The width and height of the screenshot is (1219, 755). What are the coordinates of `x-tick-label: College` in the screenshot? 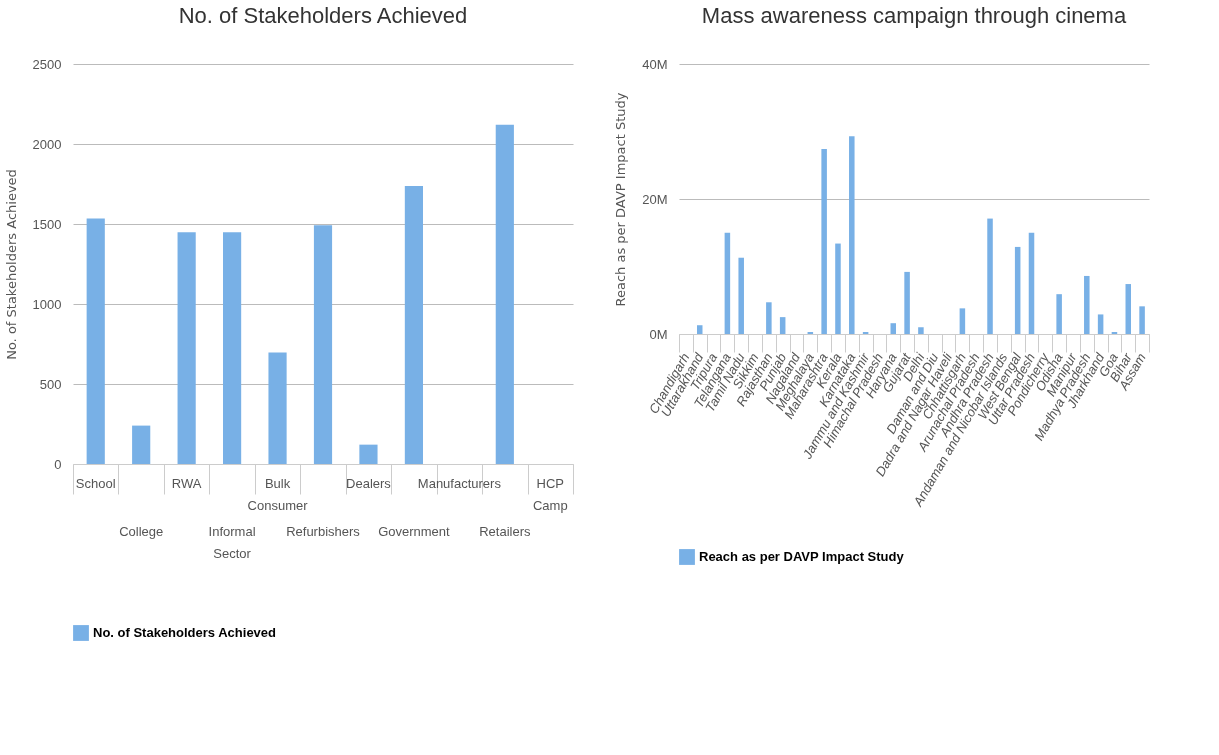 It's located at (141, 531).